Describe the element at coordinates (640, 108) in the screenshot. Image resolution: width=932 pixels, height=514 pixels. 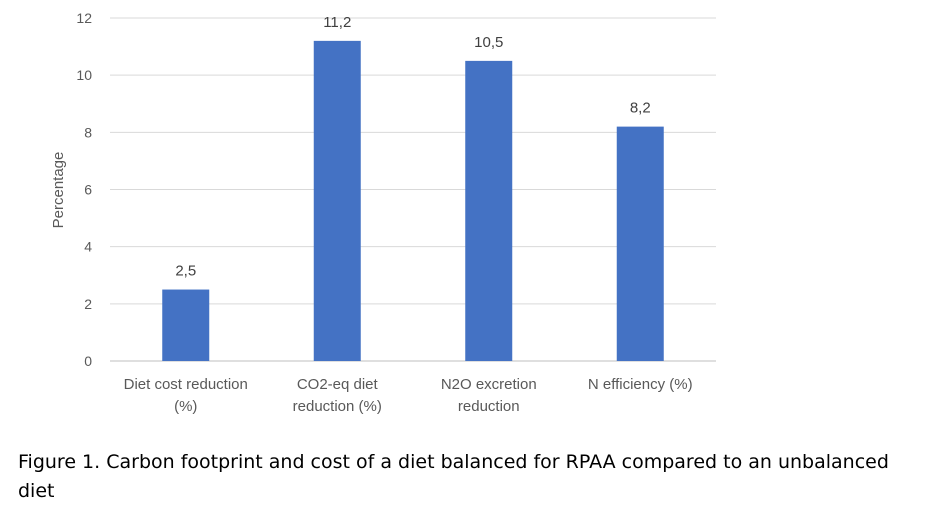
I see `data-label: 8,2` at that location.